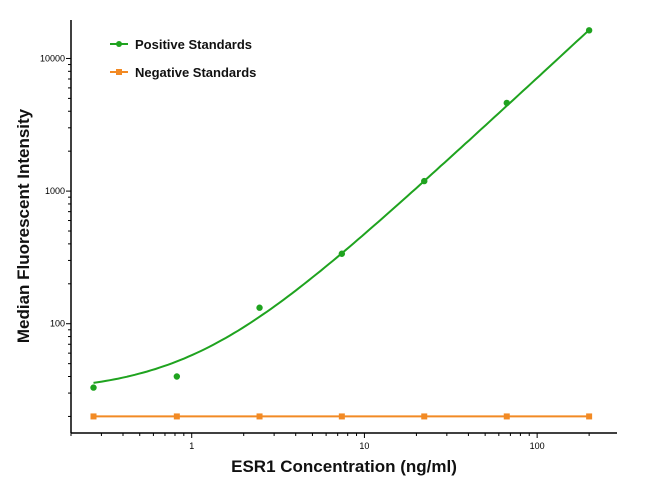 The width and height of the screenshot is (650, 488). Describe the element at coordinates (537, 446) in the screenshot. I see `x-tick-label: 100` at that location.